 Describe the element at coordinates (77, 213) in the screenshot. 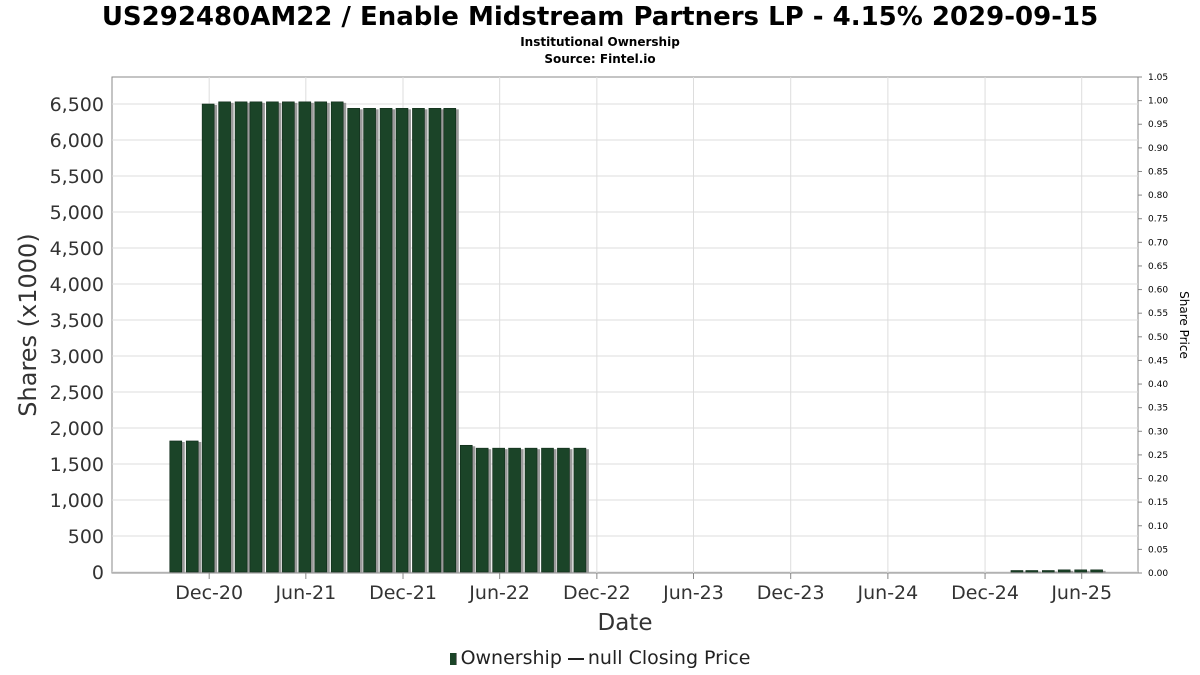

I see `y-tick-label: 5,000` at that location.